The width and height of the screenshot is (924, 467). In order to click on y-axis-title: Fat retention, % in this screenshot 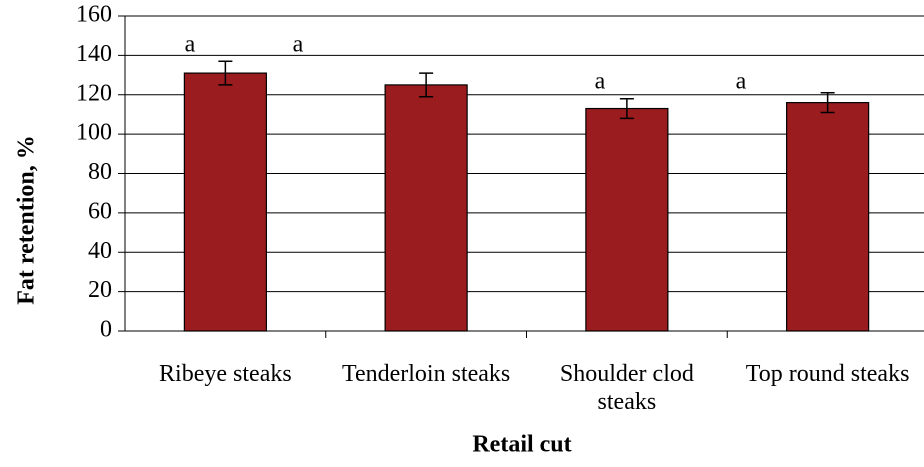, I will do `click(27, 220)`.